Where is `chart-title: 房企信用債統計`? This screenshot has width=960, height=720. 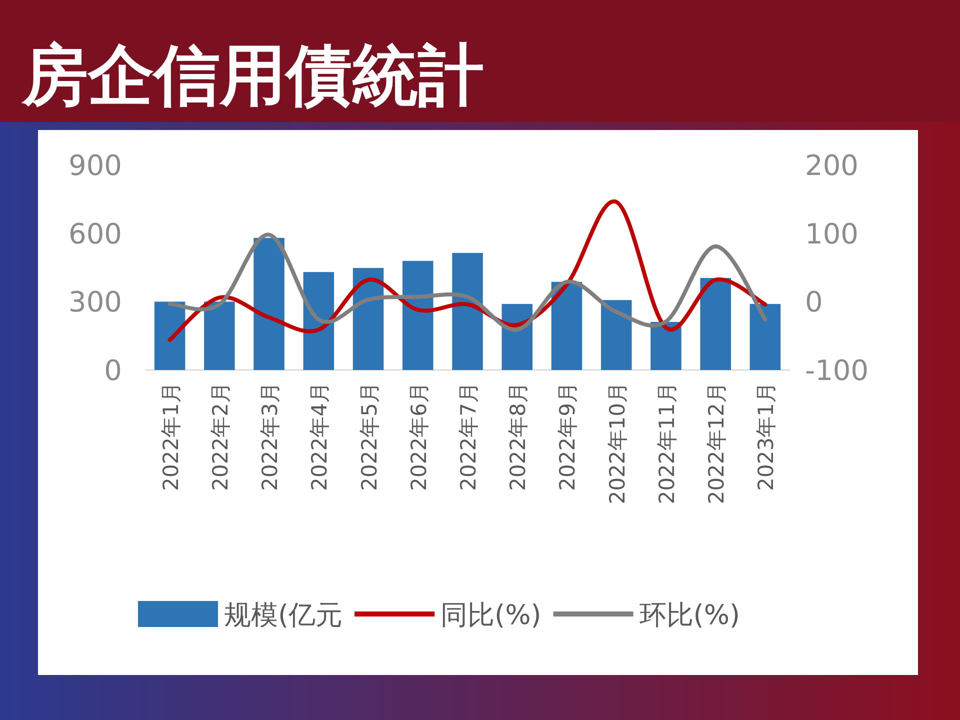 chart-title: 房企信用債統計 is located at coordinates (252, 75).